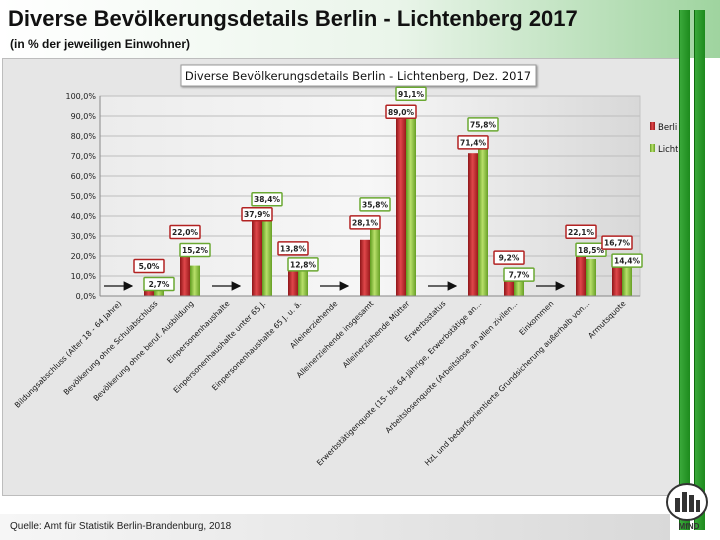 This screenshot has width=720, height=540. What do you see at coordinates (84, 116) in the screenshot?
I see `y-tick-label: 90,0%` at bounding box center [84, 116].